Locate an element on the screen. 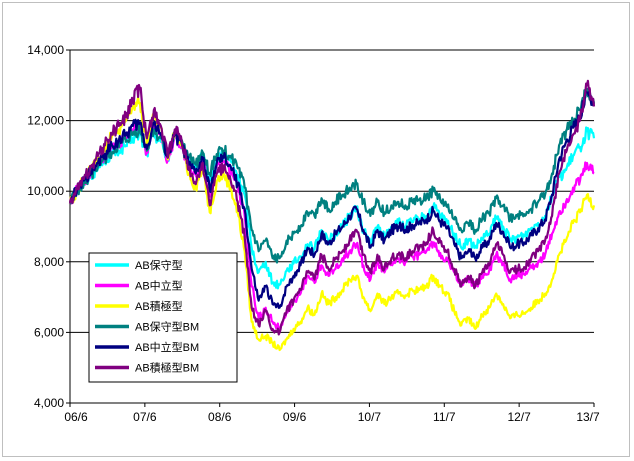 The width and height of the screenshot is (634, 461). y-tick-label: 8,000 is located at coordinates (49, 262).